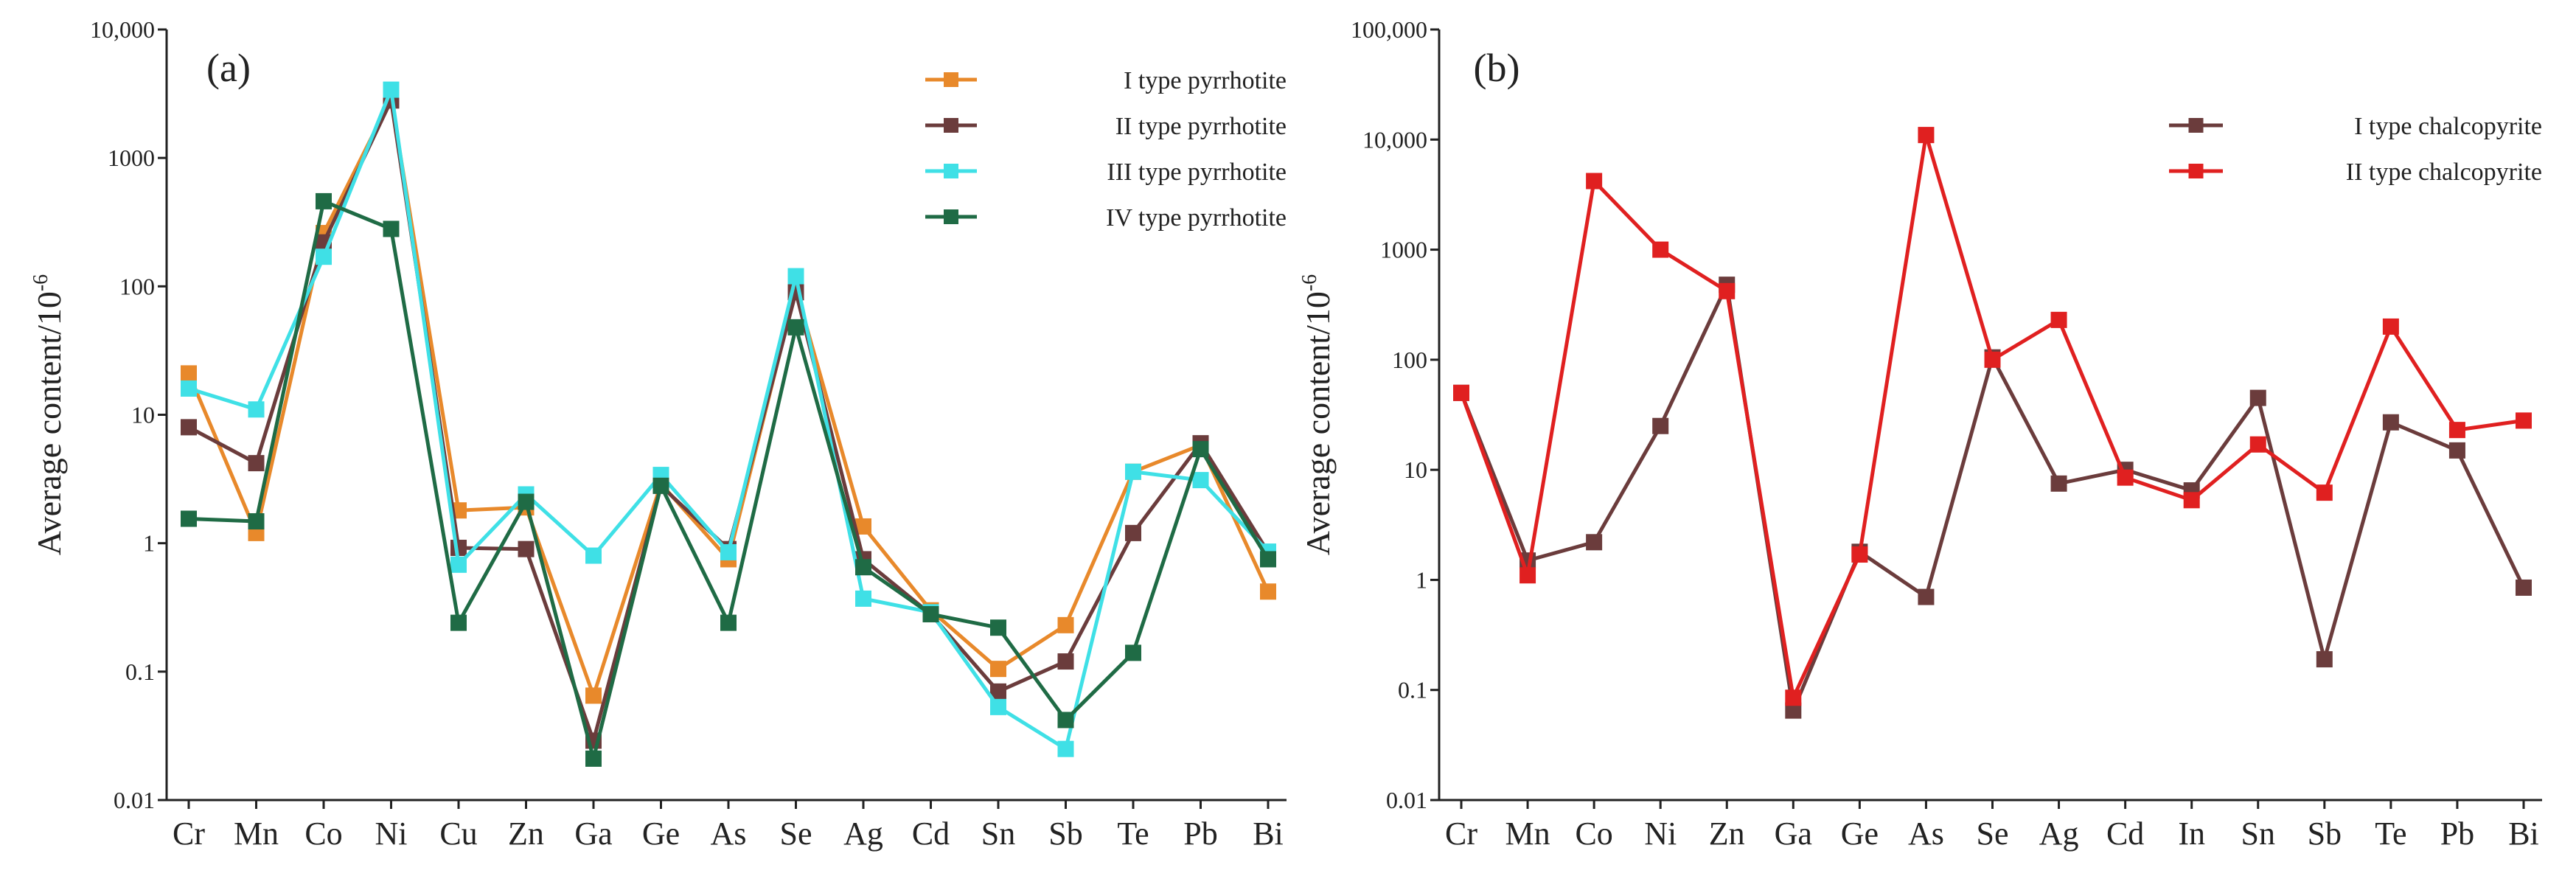 The image size is (2576, 876). What do you see at coordinates (2258, 834) in the screenshot?
I see `x-tick-label: Sn` at bounding box center [2258, 834].